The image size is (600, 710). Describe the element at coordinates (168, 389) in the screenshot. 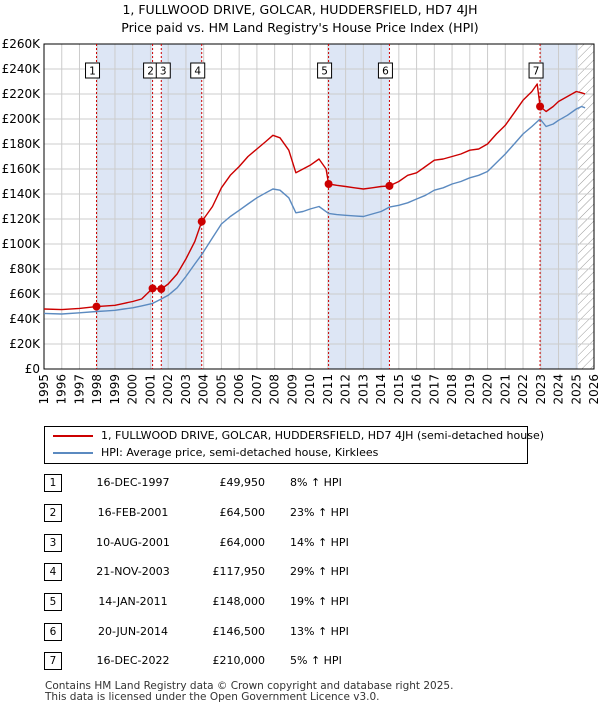

I see `x-tick-label: 2002` at that location.